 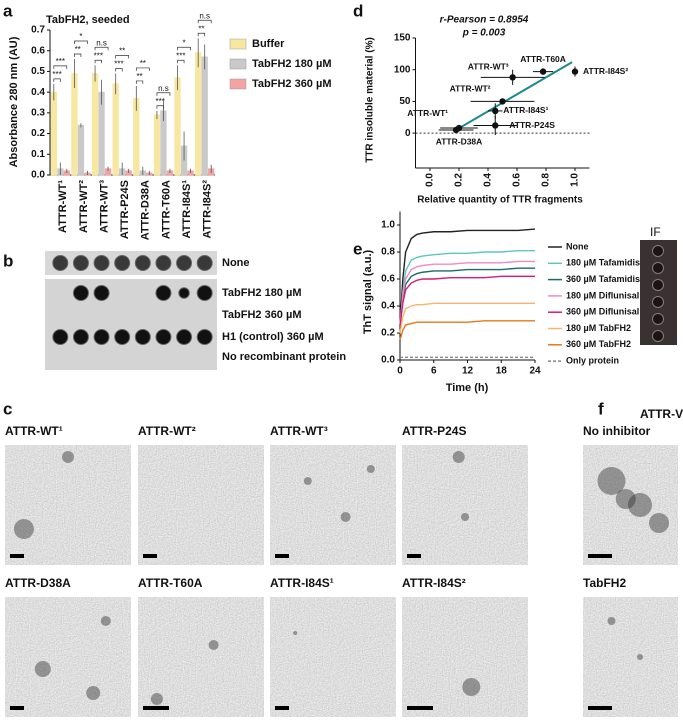 I want to click on if-strip, so click(x=658, y=292).